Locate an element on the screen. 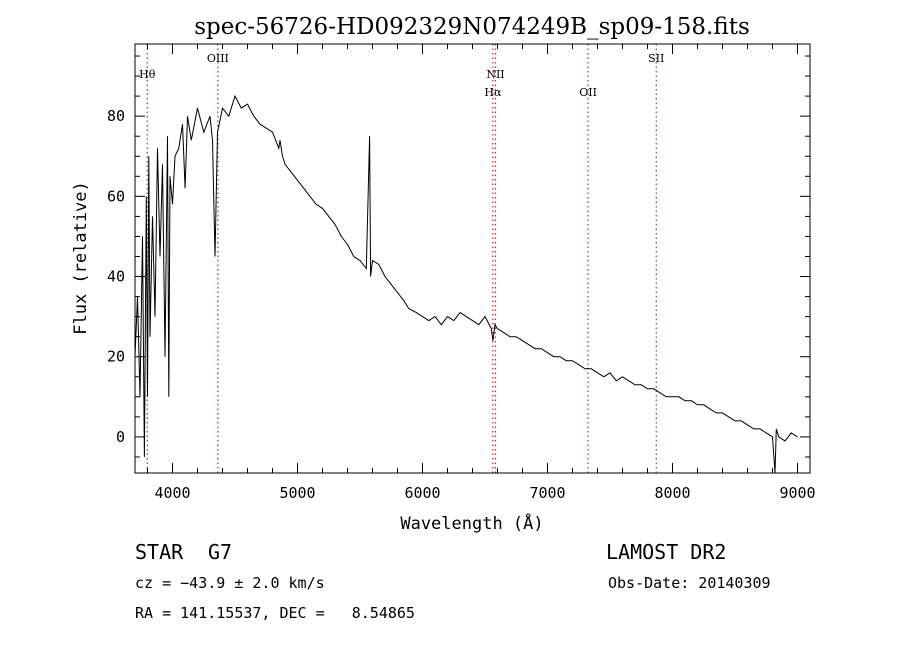 The width and height of the screenshot is (900, 650). y-tick-label: 40 is located at coordinates (116, 277).